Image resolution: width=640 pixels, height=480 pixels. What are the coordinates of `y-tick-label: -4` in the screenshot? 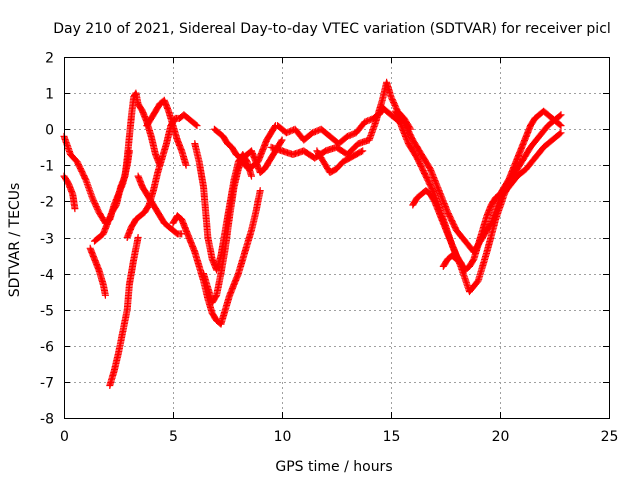 It's located at (47, 276).